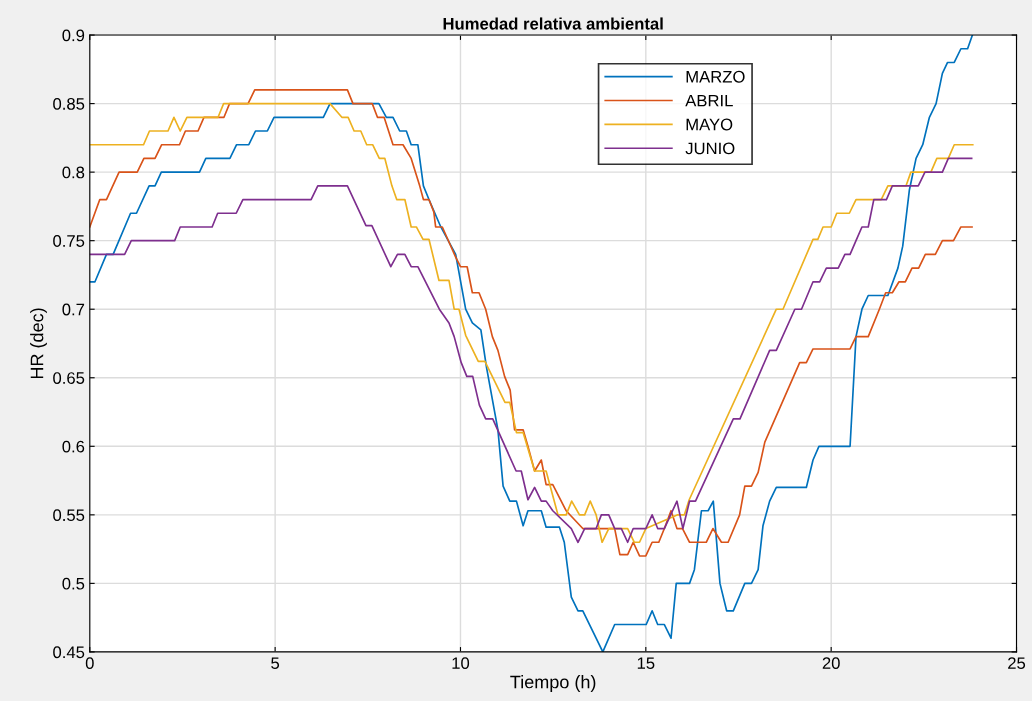 This screenshot has width=1032, height=701. What do you see at coordinates (69, 652) in the screenshot?
I see `y-tick-label: 0.45` at bounding box center [69, 652].